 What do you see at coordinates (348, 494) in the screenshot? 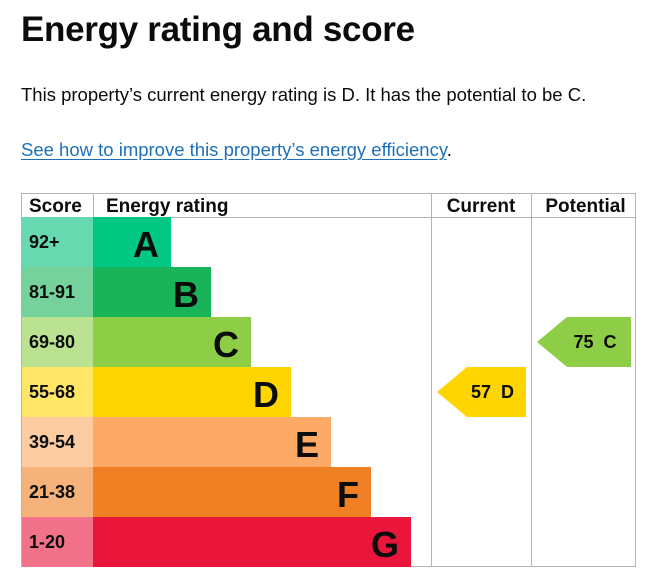
I see `rating-letter-f: F` at bounding box center [348, 494].